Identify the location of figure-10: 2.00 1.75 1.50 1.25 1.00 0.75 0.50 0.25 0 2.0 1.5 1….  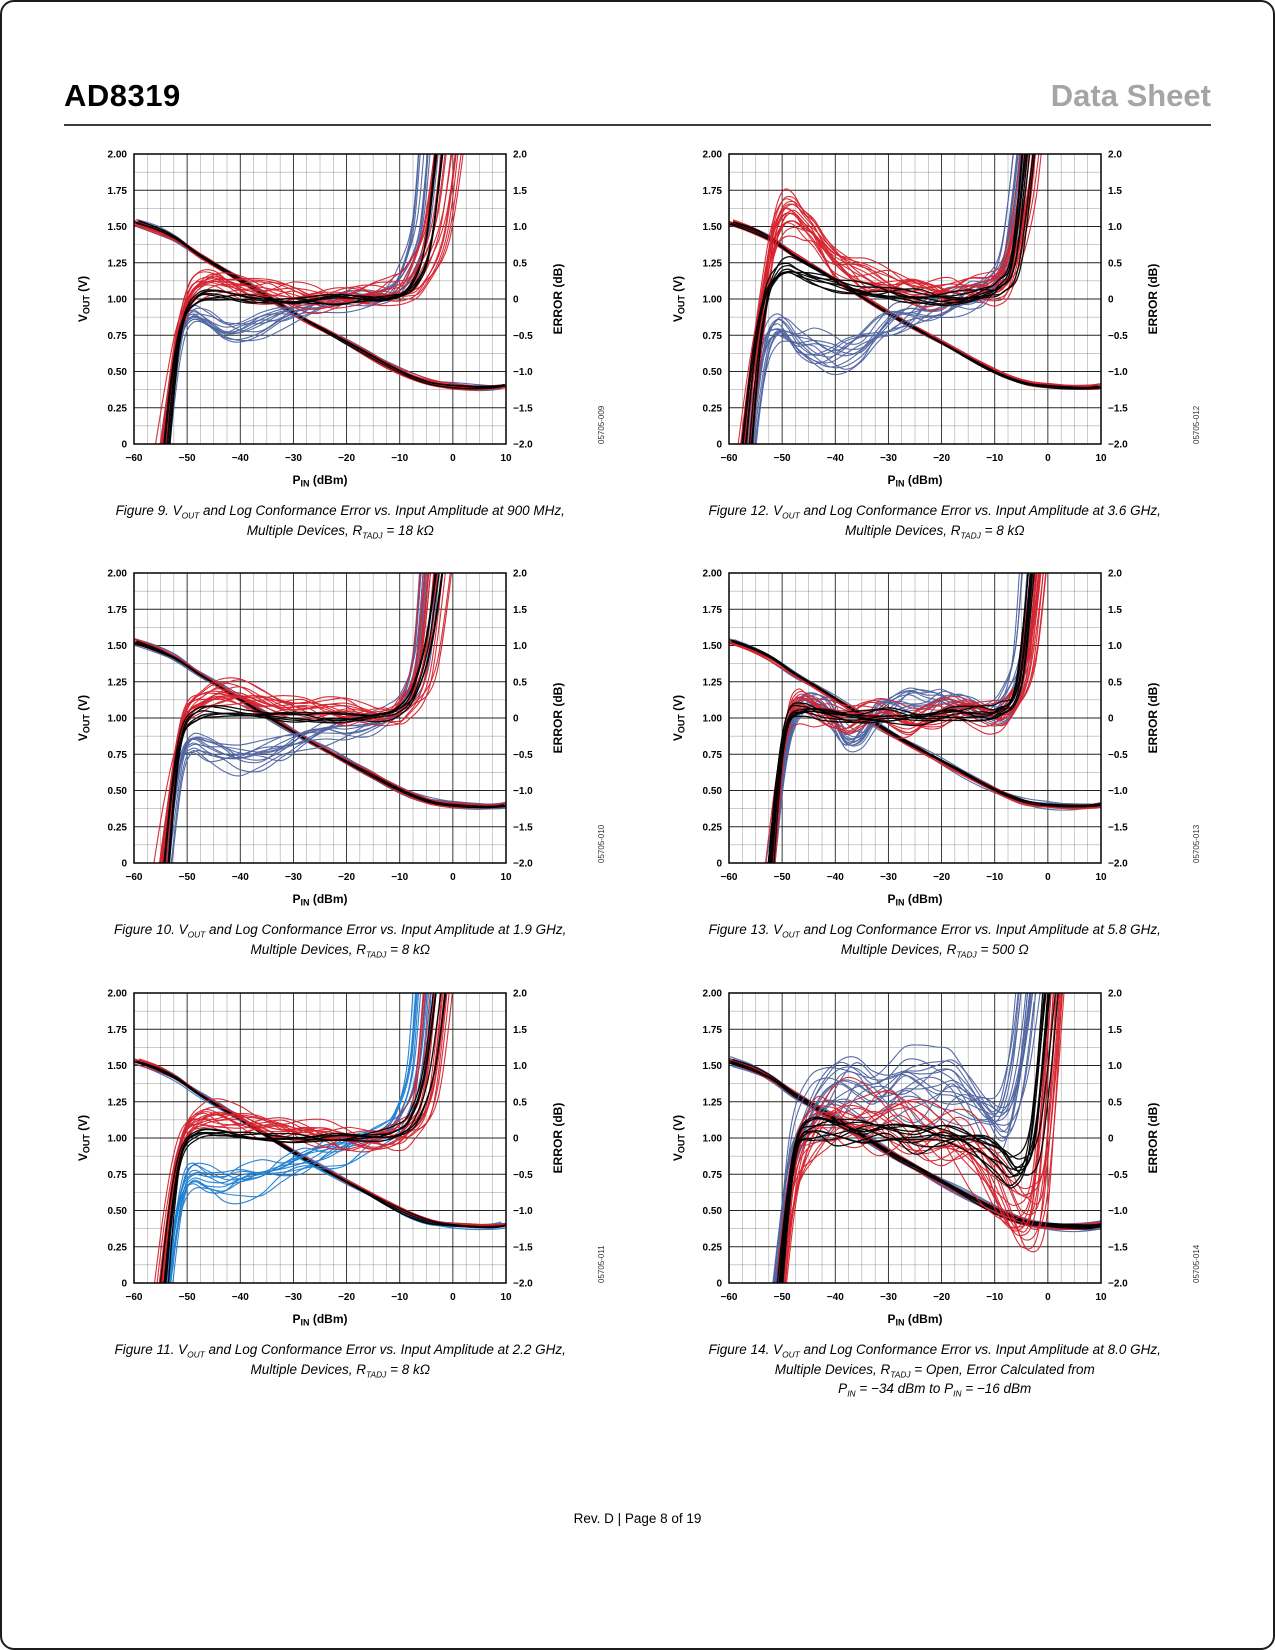
(340, 761).